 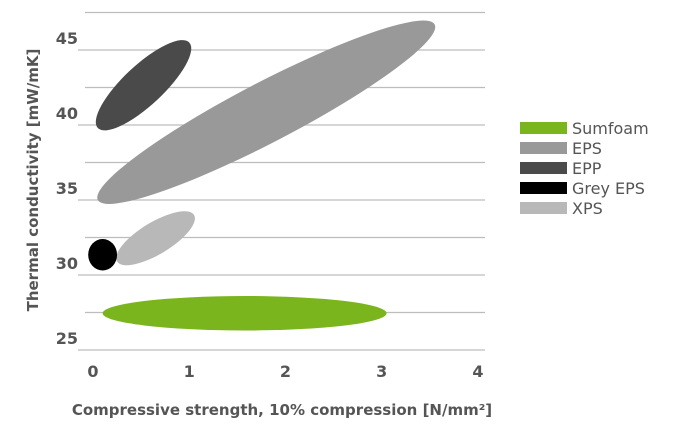 I want to click on y-tick-30: 30, so click(x=67, y=263).